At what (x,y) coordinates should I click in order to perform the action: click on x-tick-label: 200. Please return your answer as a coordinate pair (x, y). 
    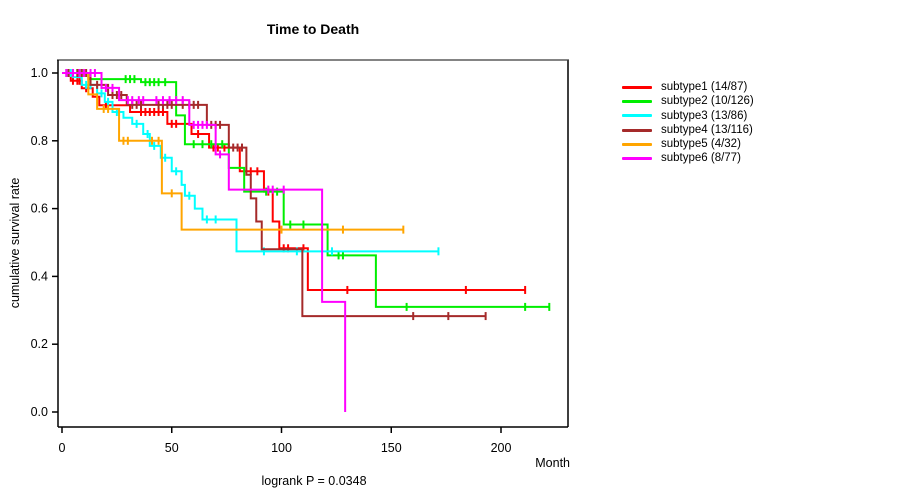
    Looking at the image, I should click on (501, 448).